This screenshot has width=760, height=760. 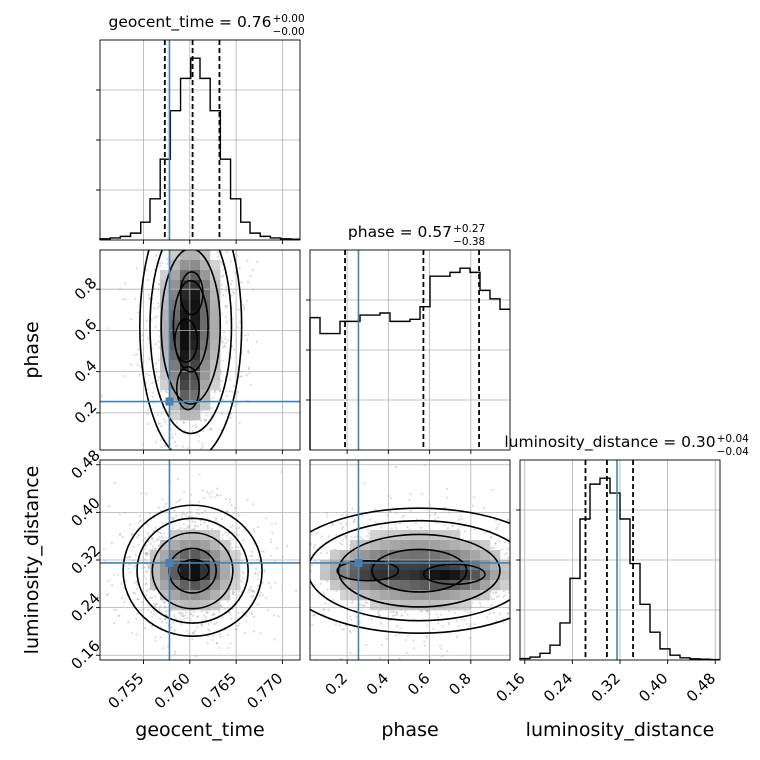 I want to click on contours-phase-luminosity_distance, so click(x=410, y=570).